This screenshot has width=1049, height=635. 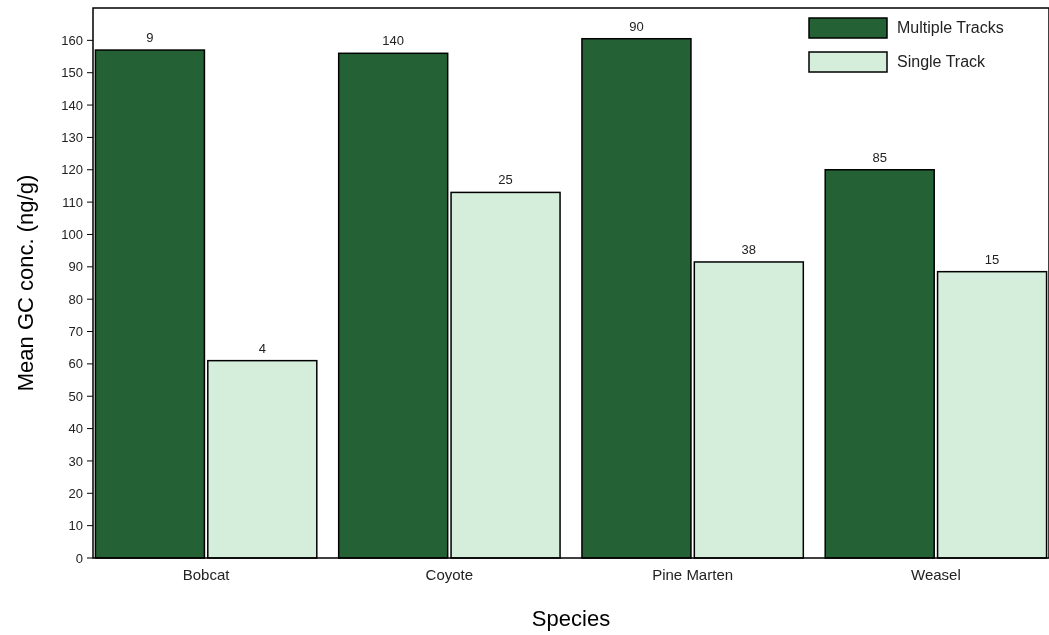 What do you see at coordinates (75, 493) in the screenshot?
I see `y-tick-label: 20` at bounding box center [75, 493].